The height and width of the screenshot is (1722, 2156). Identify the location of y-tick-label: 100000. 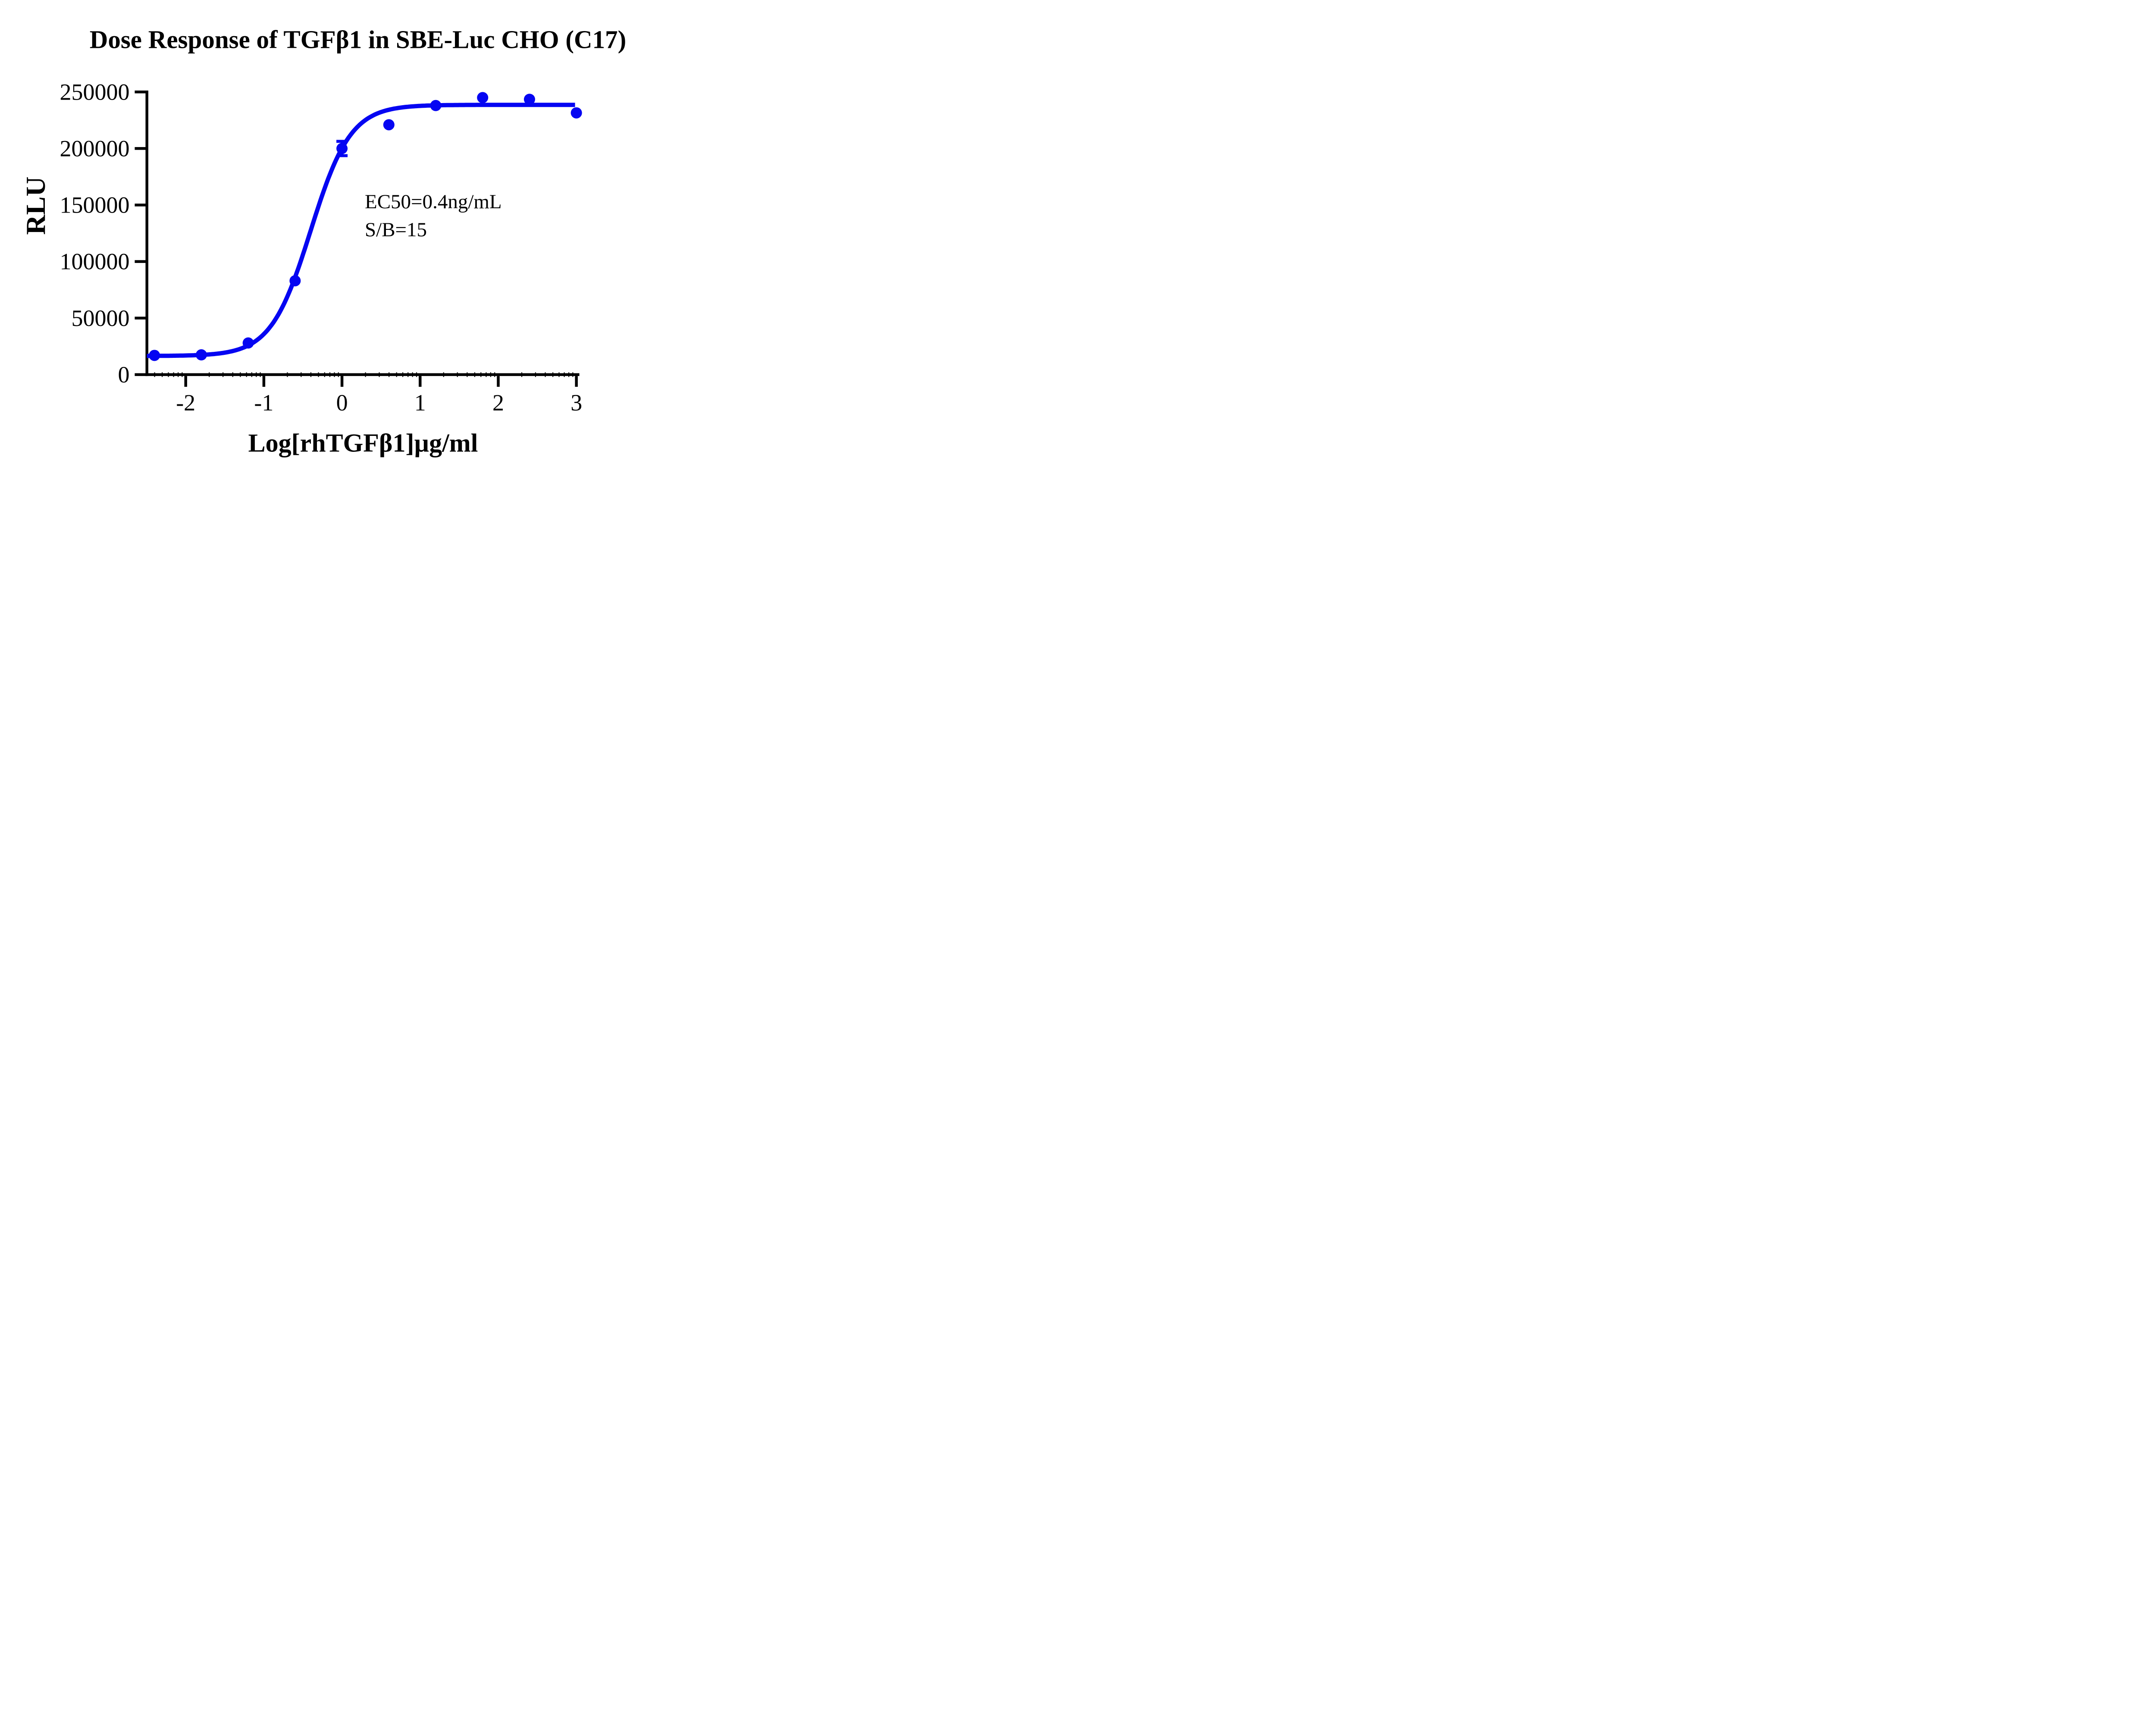
(94, 262).